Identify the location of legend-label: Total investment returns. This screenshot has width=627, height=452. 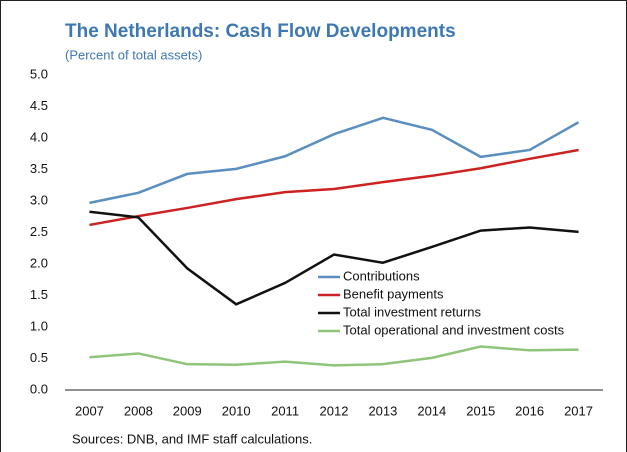
(412, 311).